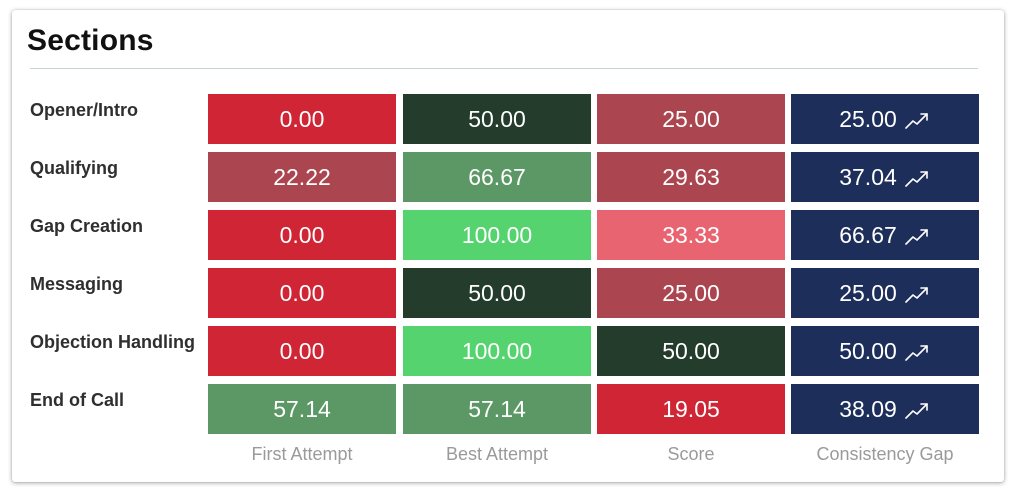 The width and height of the screenshot is (1018, 499). What do you see at coordinates (90, 40) in the screenshot?
I see `section-title: Sections` at bounding box center [90, 40].